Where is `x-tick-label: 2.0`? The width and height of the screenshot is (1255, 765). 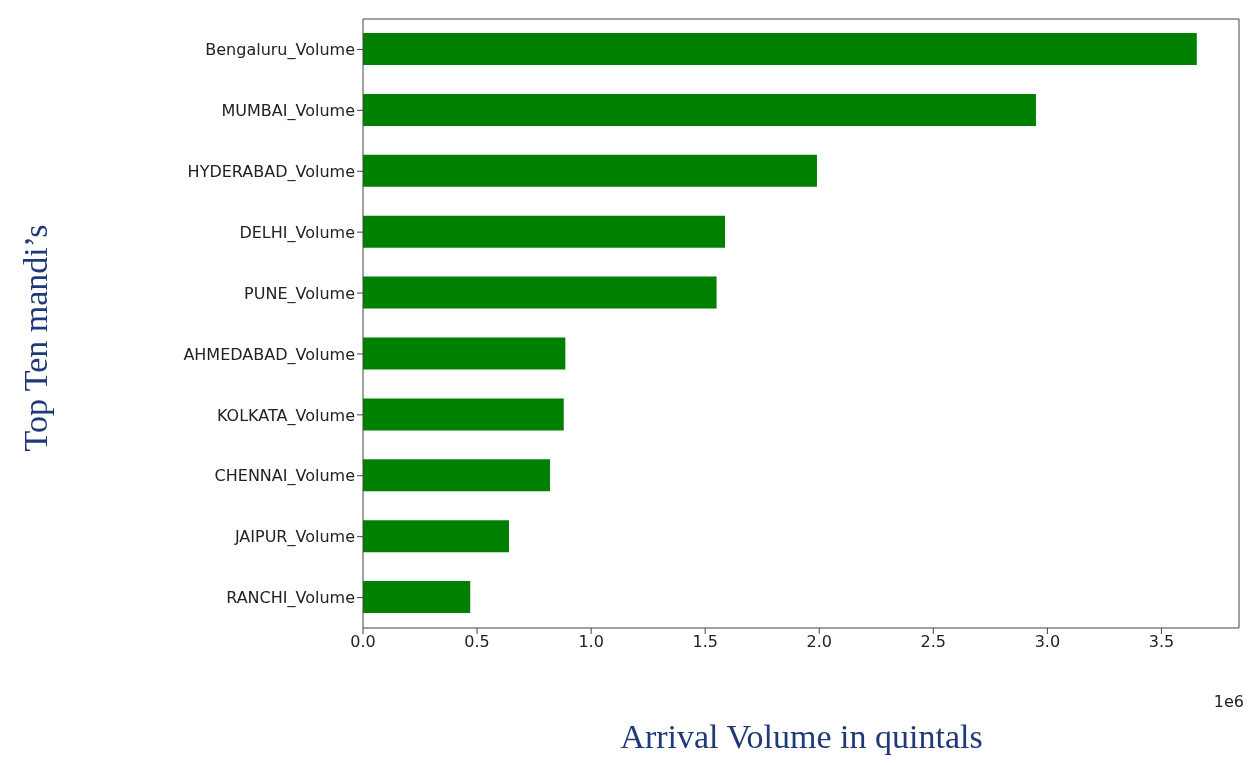
x-tick-label: 2.0 is located at coordinates (819, 642).